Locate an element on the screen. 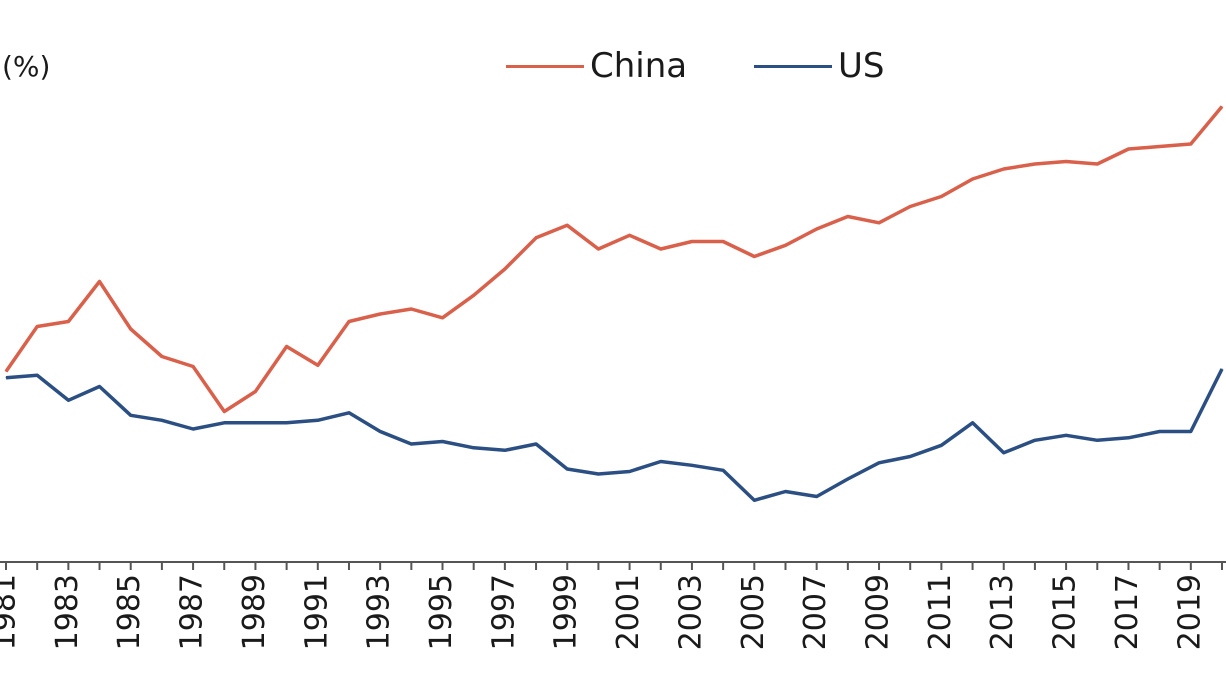 This screenshot has height=690, width=1226. x-tick-label-2019: 2019 is located at coordinates (1189, 612).